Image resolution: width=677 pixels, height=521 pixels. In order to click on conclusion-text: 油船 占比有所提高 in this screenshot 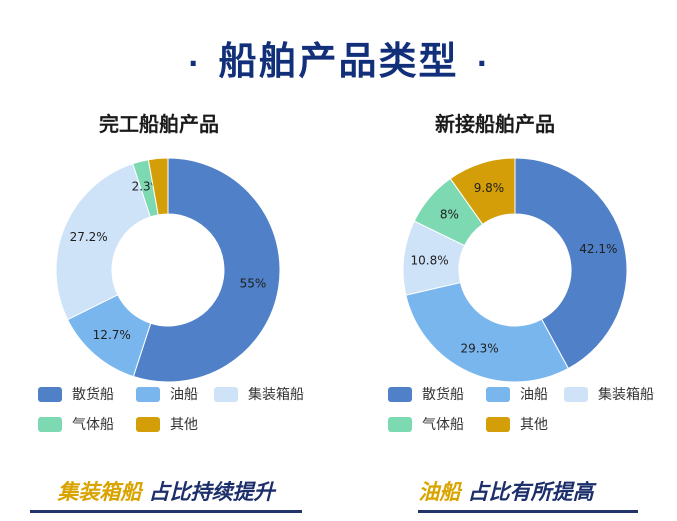, I will do `click(506, 491)`.